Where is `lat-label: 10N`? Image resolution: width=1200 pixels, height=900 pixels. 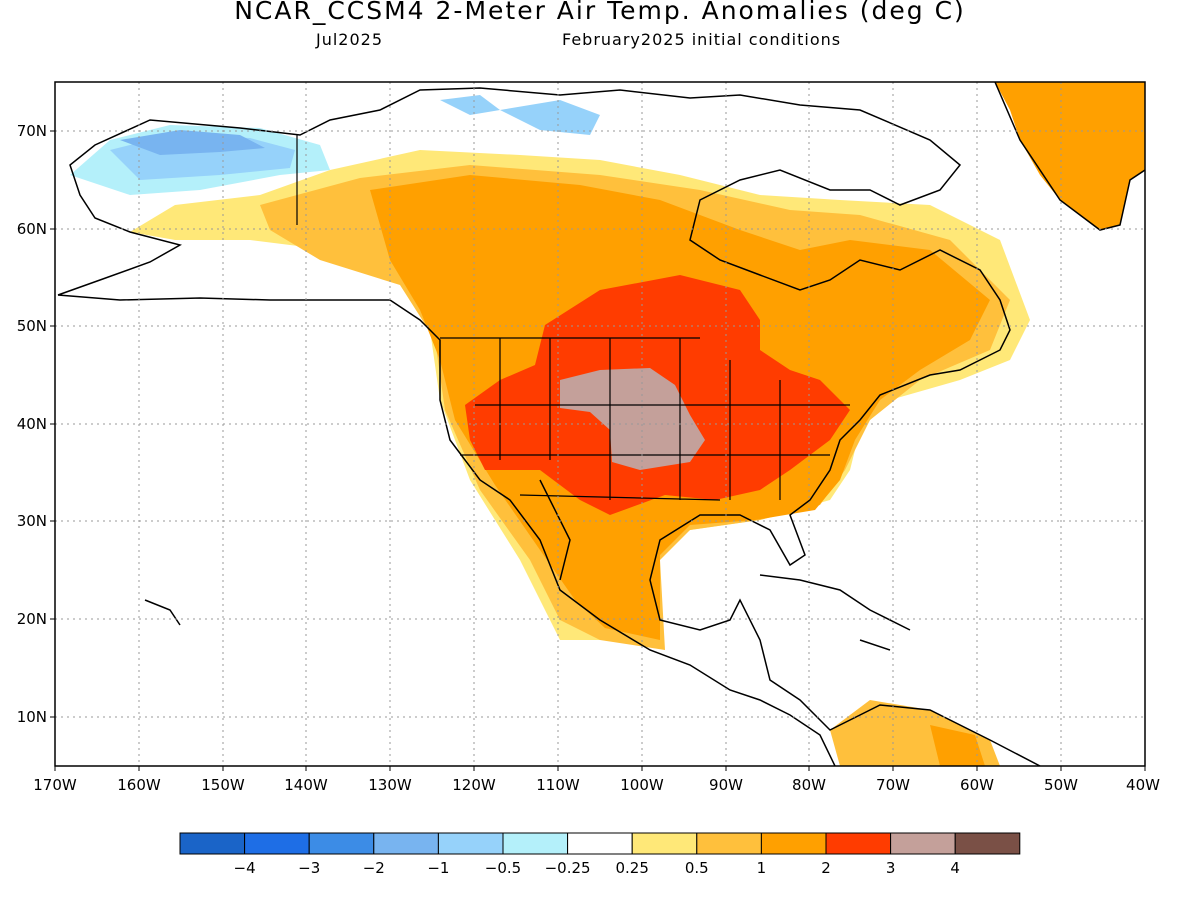
lat-label: 10N is located at coordinates (32, 717).